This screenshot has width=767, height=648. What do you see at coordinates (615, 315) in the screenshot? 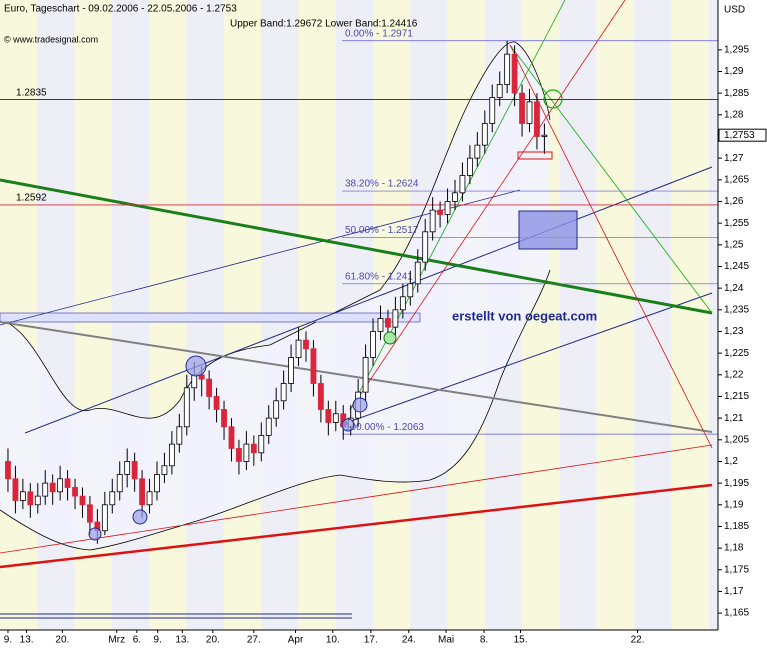
I see `week-band` at bounding box center [615, 315].